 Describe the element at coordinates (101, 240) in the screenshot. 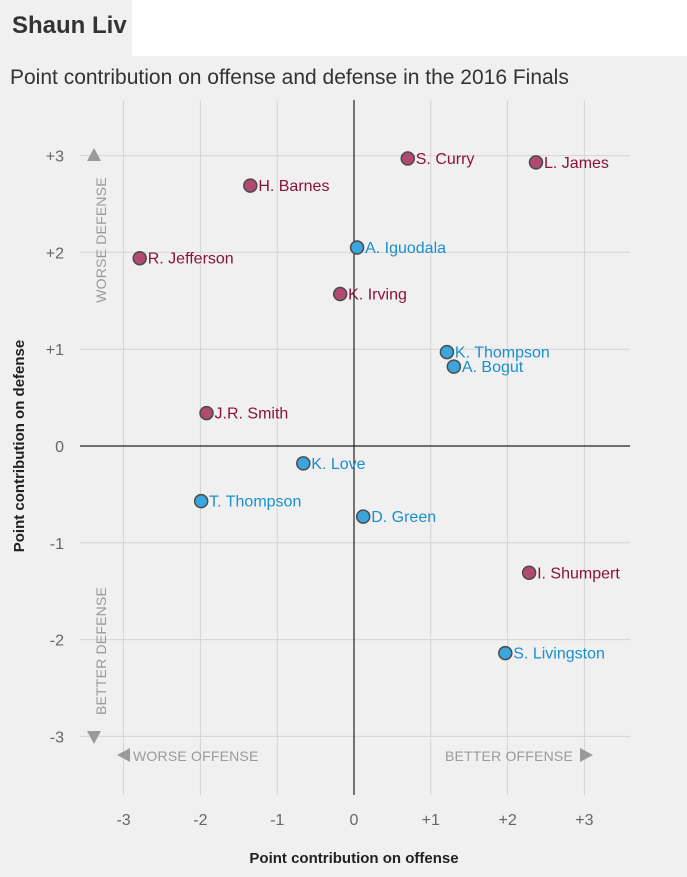

I see `worse-defense-label: WORSE DEFENSE` at that location.